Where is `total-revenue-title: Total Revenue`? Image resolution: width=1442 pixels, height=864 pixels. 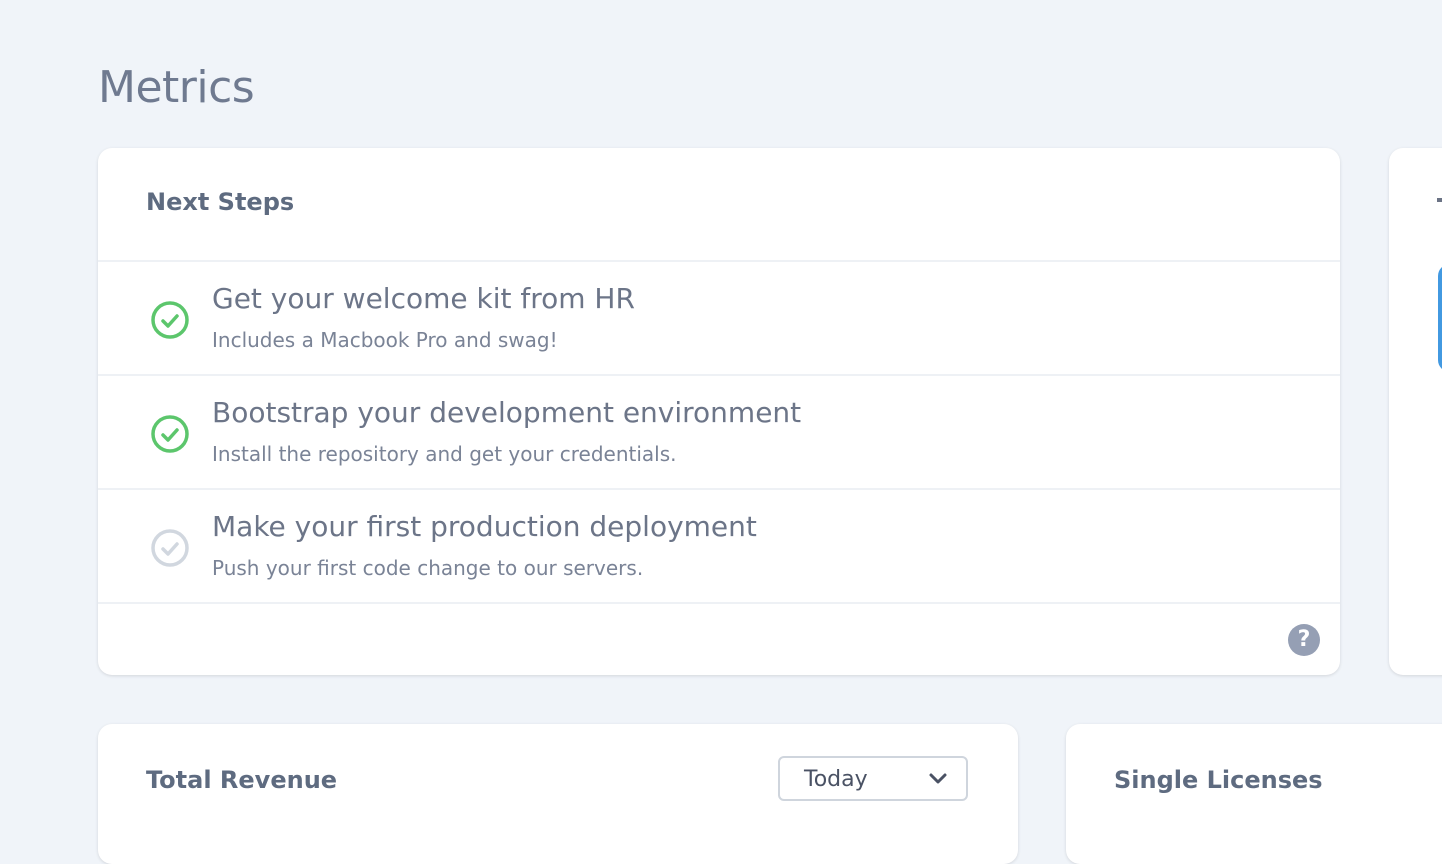
total-revenue-title: Total Revenue is located at coordinates (242, 780).